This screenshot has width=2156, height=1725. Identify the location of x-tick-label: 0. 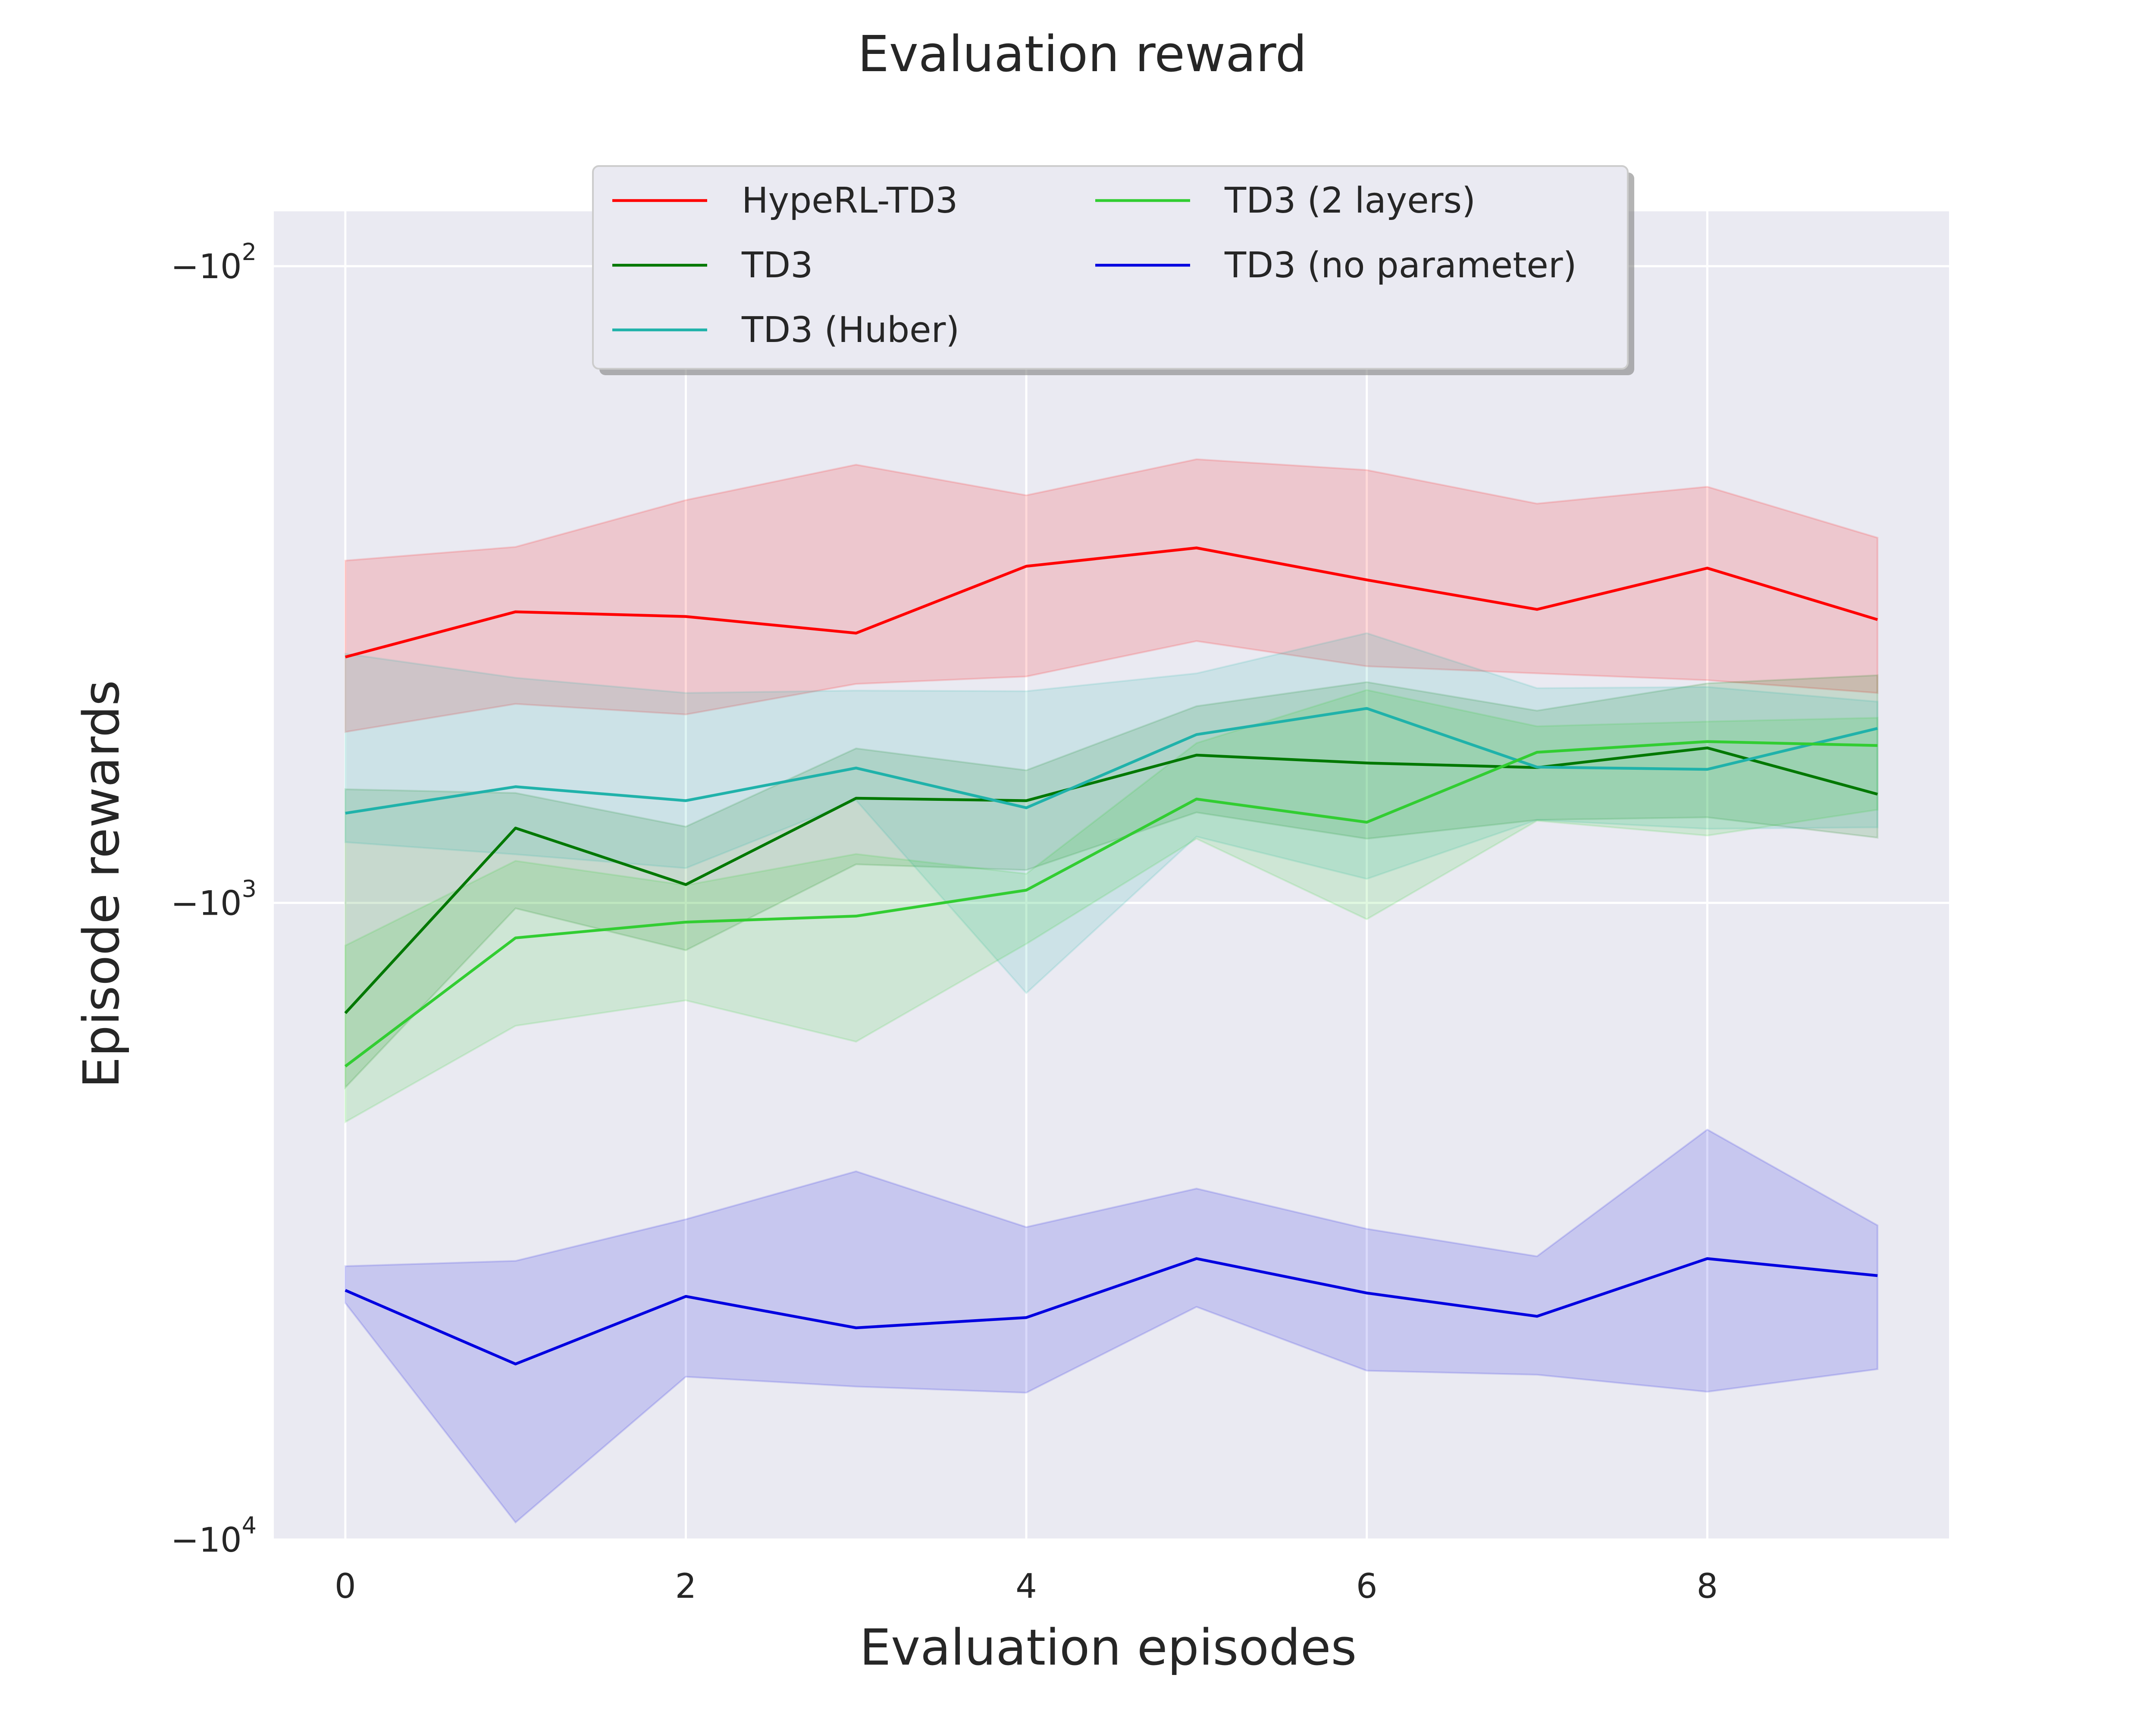
(345, 1586).